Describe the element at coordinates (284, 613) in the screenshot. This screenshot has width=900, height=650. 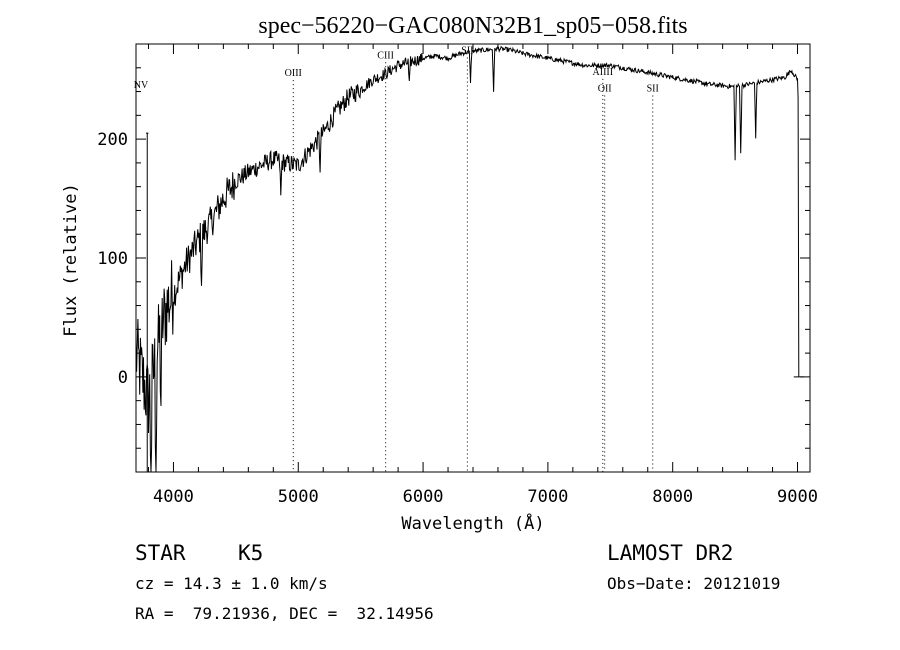
I see `coordinates: RA = 79.21936, DEC = 32.14956` at that location.